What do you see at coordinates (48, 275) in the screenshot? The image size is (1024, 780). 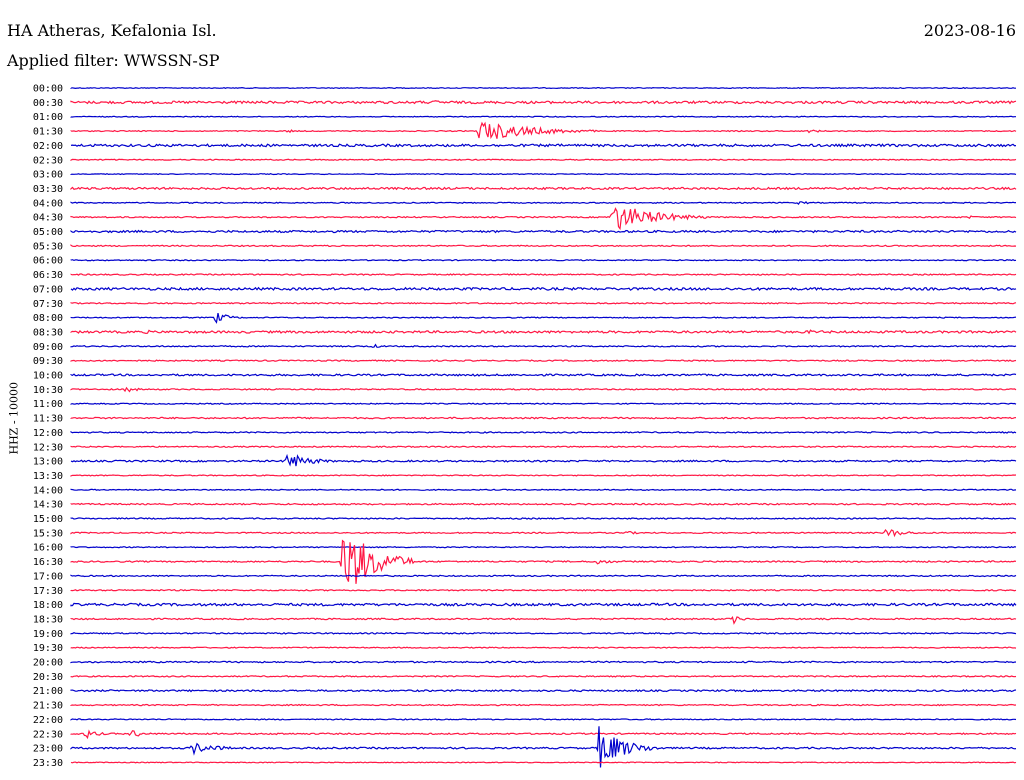 I see `time-label: 06:30` at bounding box center [48, 275].